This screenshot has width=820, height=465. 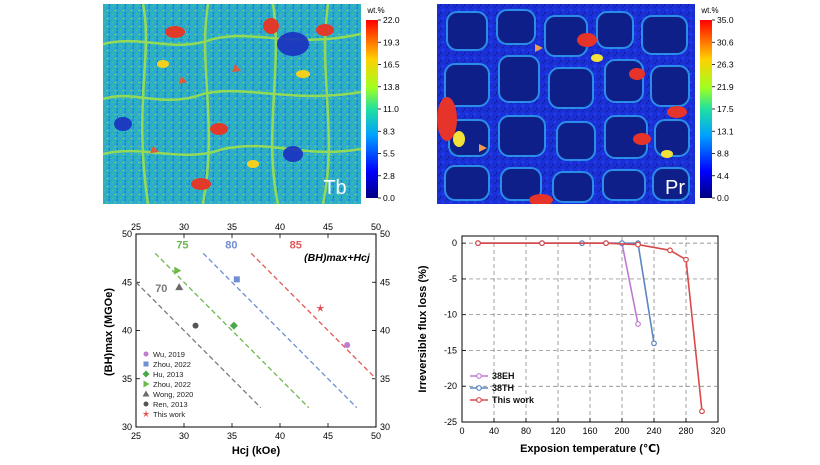 I want to click on pr-scale-label: 17.5, so click(x=725, y=109).